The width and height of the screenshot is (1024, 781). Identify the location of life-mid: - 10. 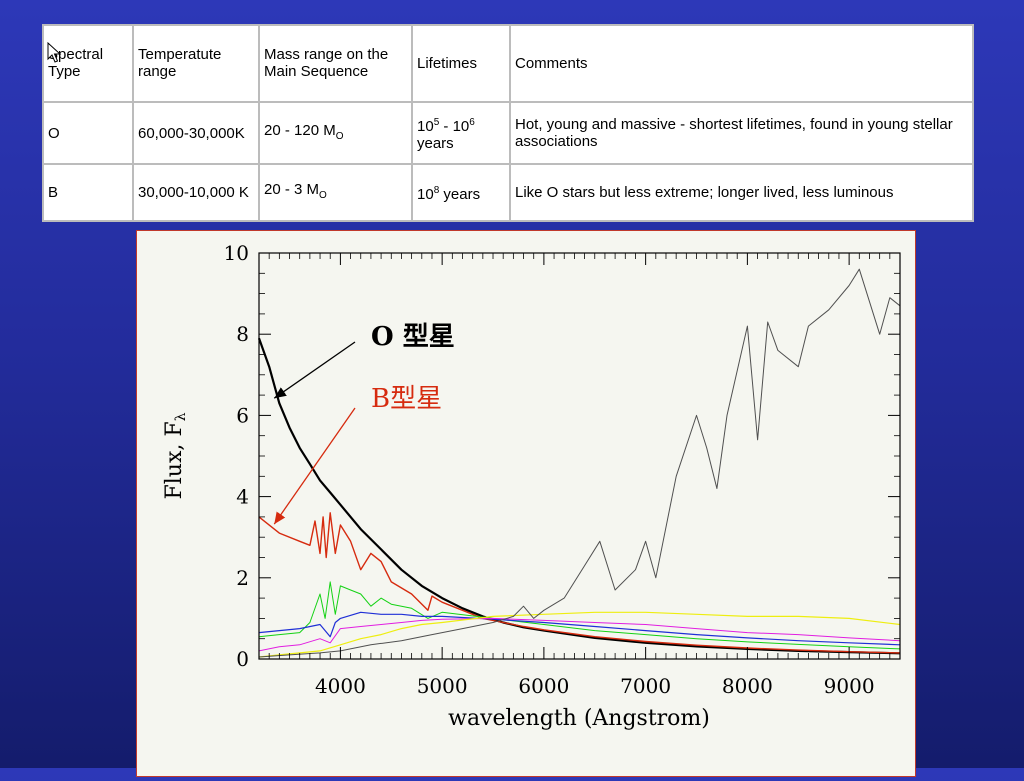
(454, 127).